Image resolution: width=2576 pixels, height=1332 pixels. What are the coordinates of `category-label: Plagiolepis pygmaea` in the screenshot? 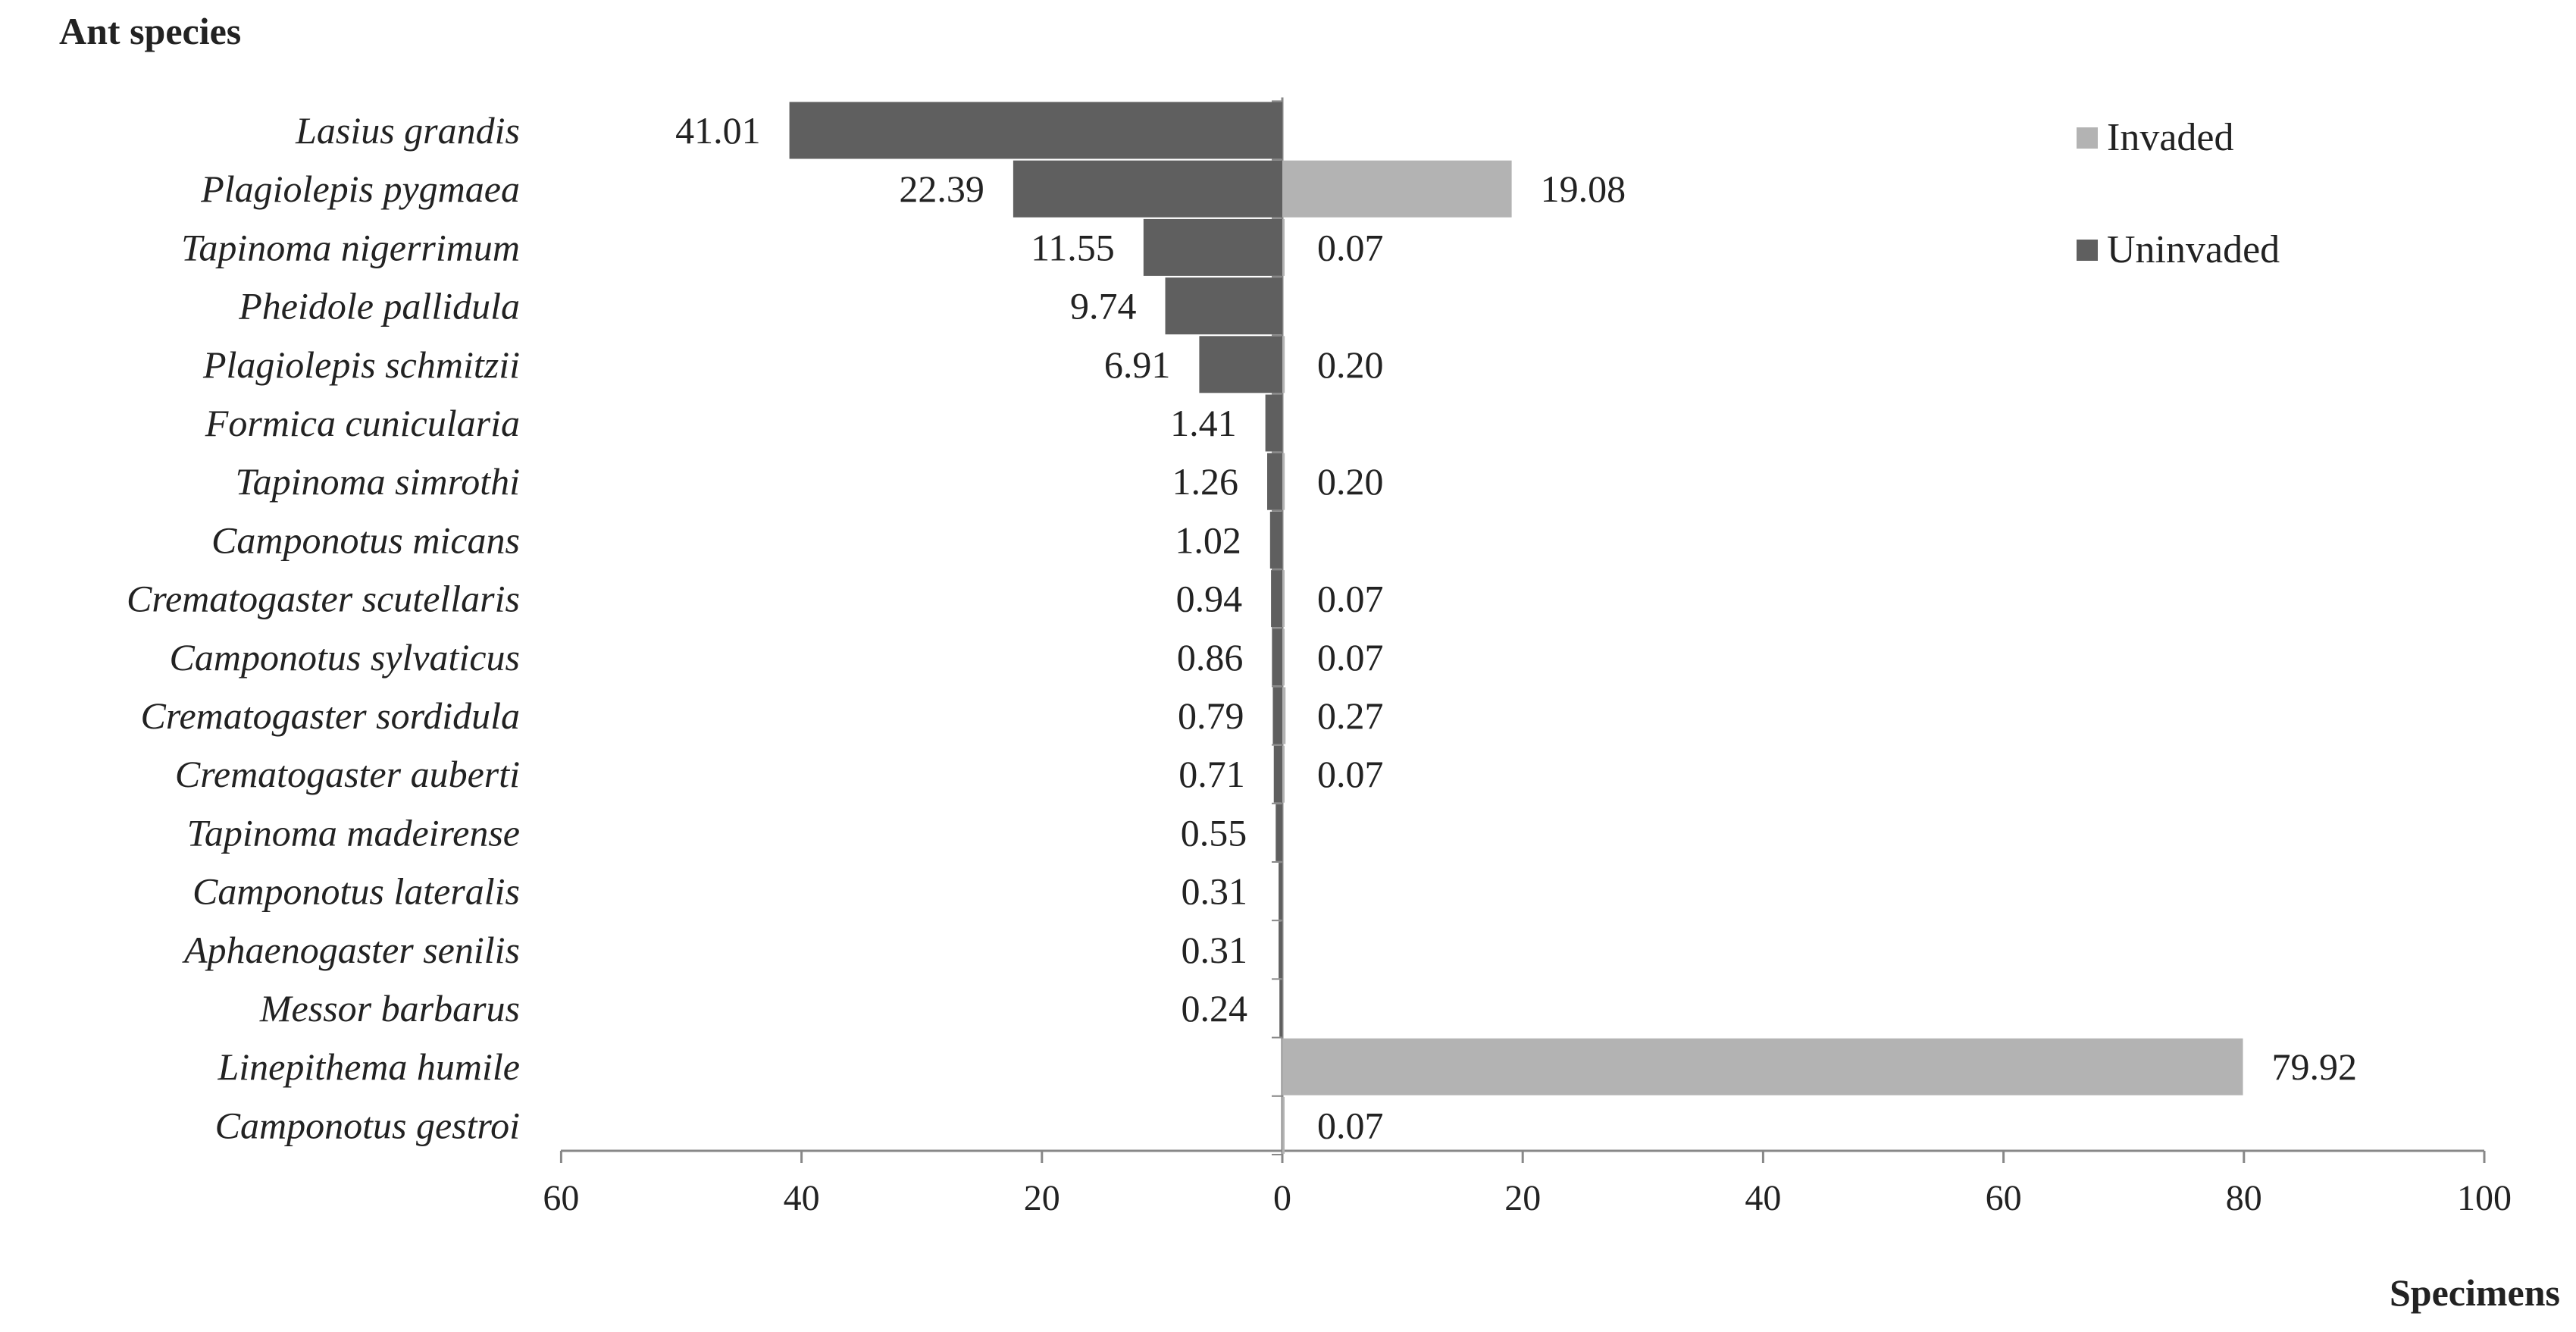 It's located at (360, 189).